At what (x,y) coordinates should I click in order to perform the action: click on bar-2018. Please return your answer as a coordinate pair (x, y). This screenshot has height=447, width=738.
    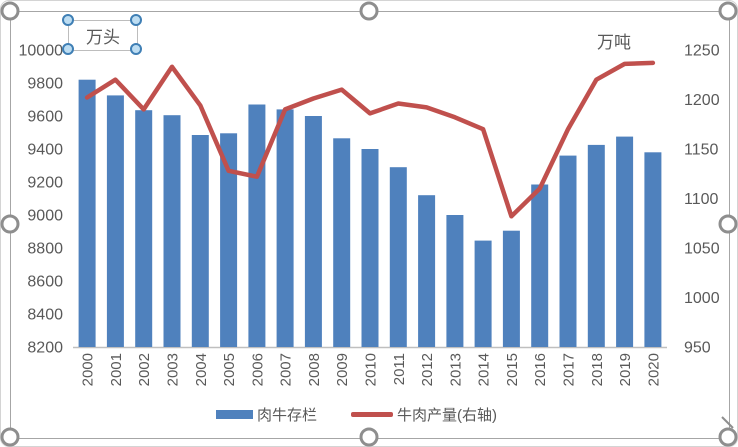
    Looking at the image, I should click on (596, 245).